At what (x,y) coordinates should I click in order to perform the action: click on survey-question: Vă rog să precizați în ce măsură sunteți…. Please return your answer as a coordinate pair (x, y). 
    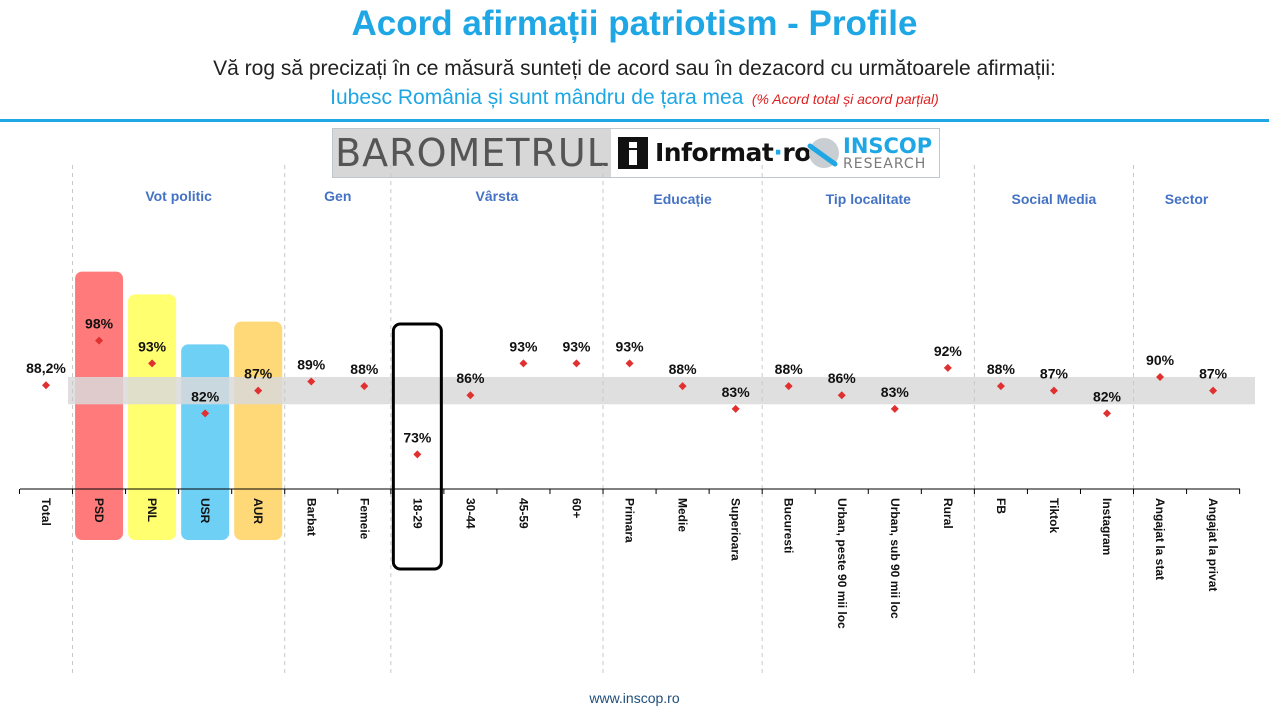
    Looking at the image, I should click on (634, 68).